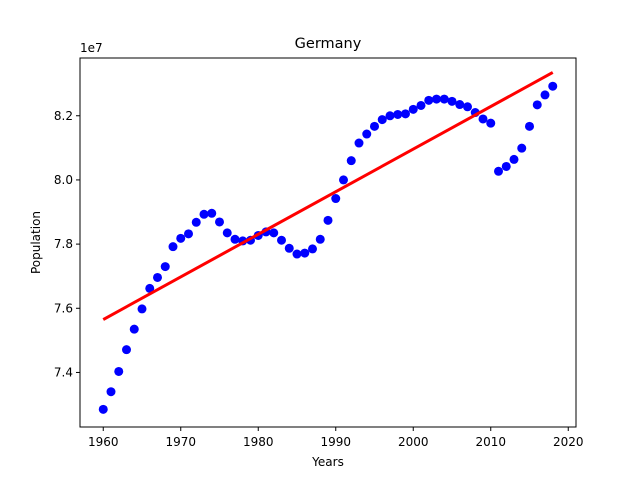 The height and width of the screenshot is (480, 640). Describe the element at coordinates (413, 442) in the screenshot. I see `x-tick-label: 2000` at that location.